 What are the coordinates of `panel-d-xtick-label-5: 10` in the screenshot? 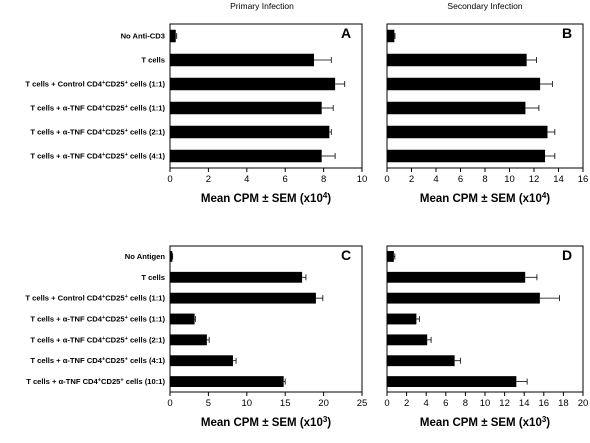 It's located at (485, 403).